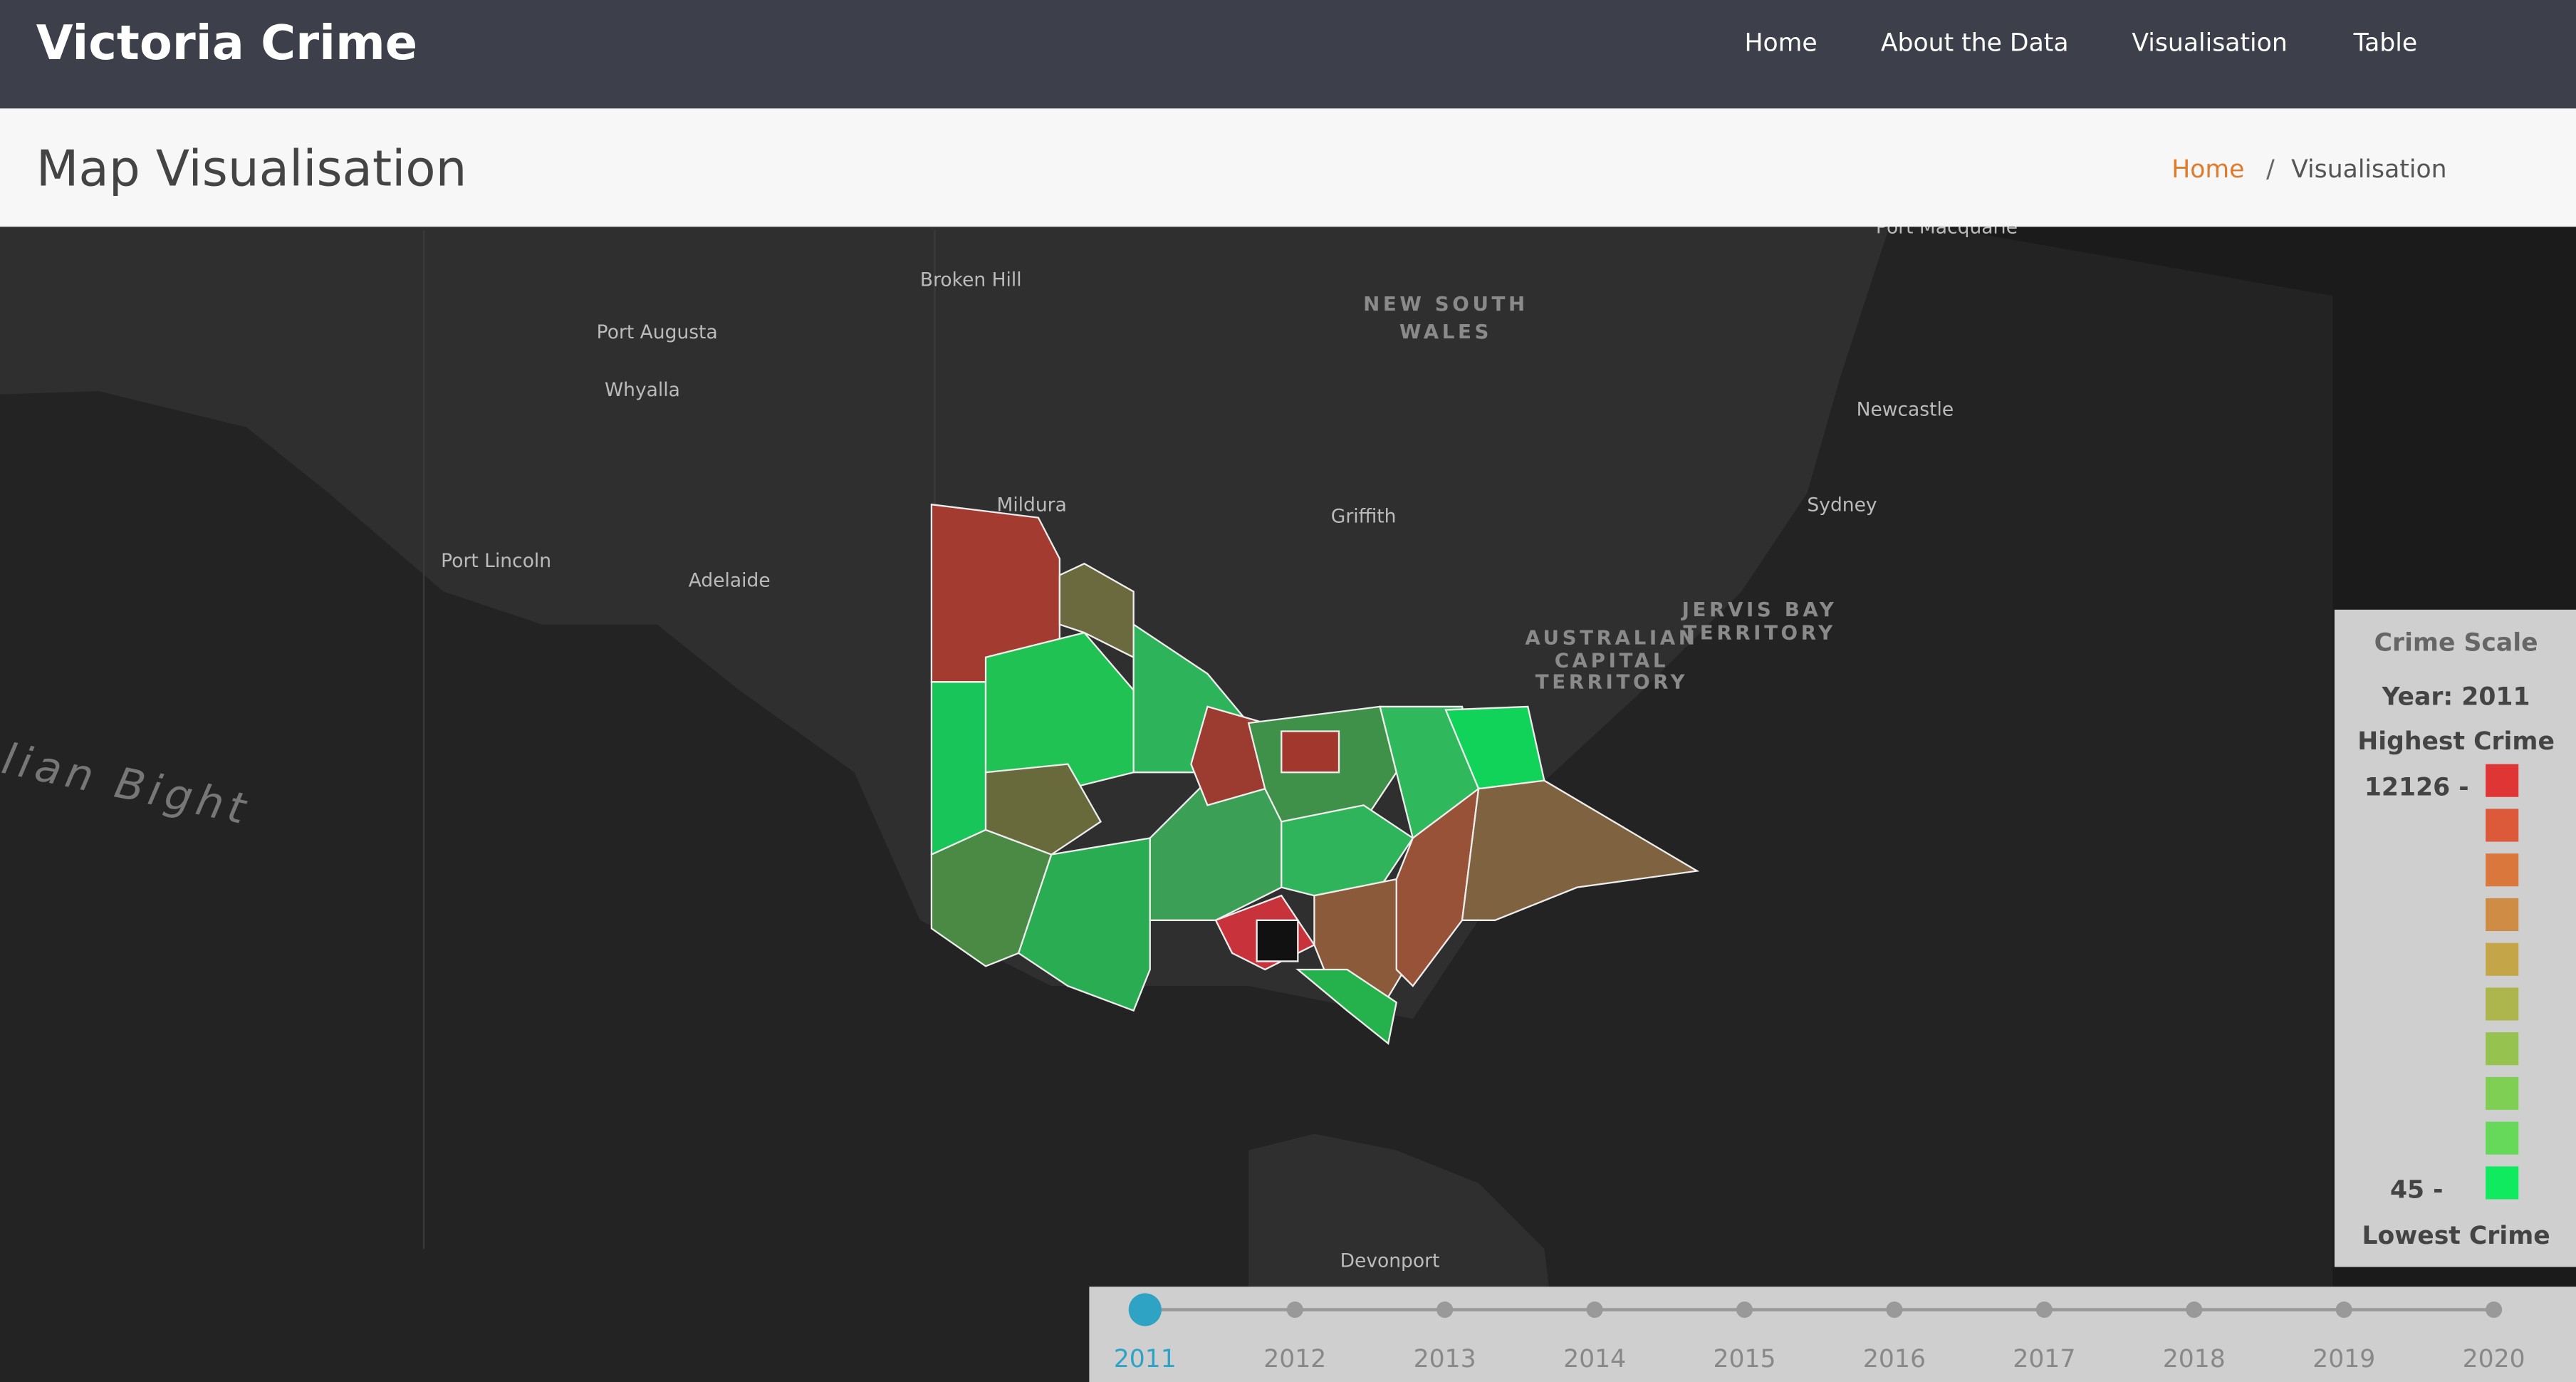 Image resolution: width=2576 pixels, height=1382 pixels. I want to click on map-label: Sydney, so click(1842, 505).